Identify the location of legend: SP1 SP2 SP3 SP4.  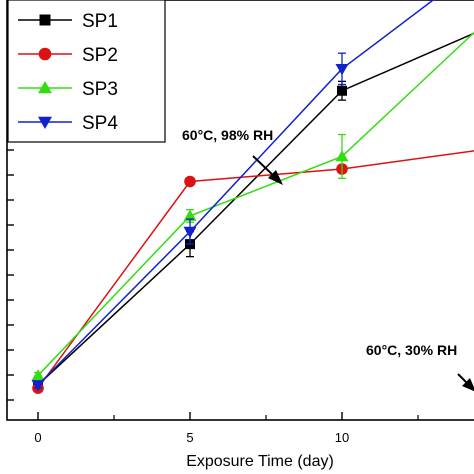
(86, 71).